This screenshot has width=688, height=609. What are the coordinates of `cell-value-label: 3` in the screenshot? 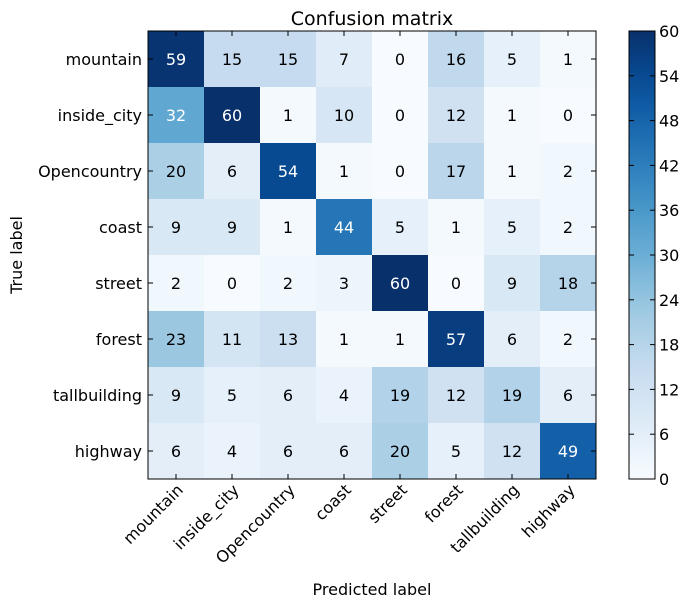 It's located at (344, 283).